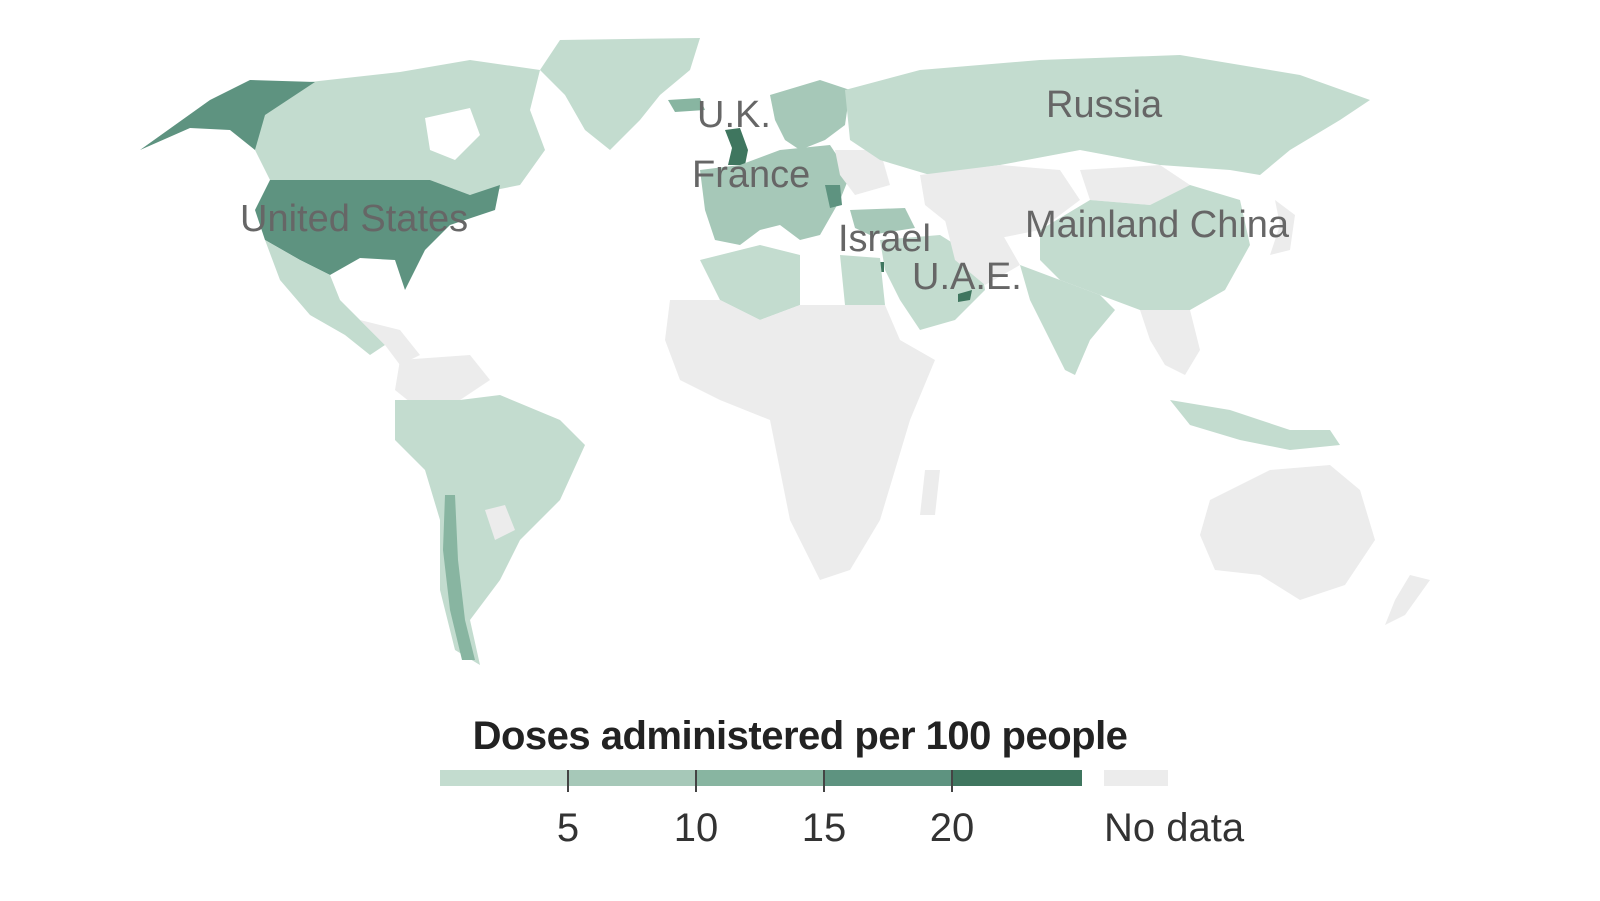 The width and height of the screenshot is (1600, 901). Describe the element at coordinates (800, 736) in the screenshot. I see `legend-title: Doses administered per 100 people` at that location.